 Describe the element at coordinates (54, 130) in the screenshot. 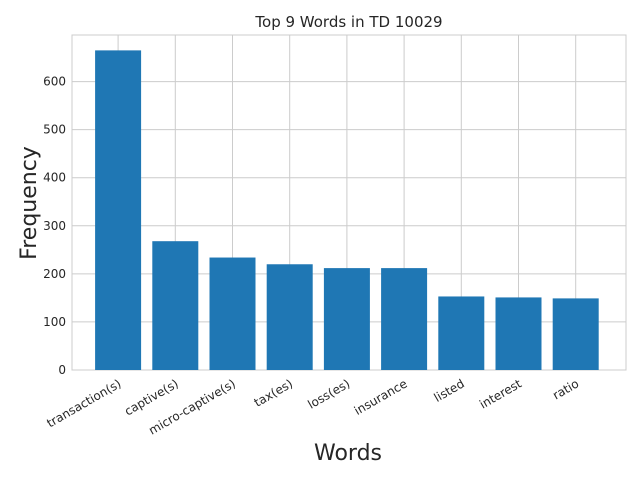

I see `y-tick-label: 500` at that location.